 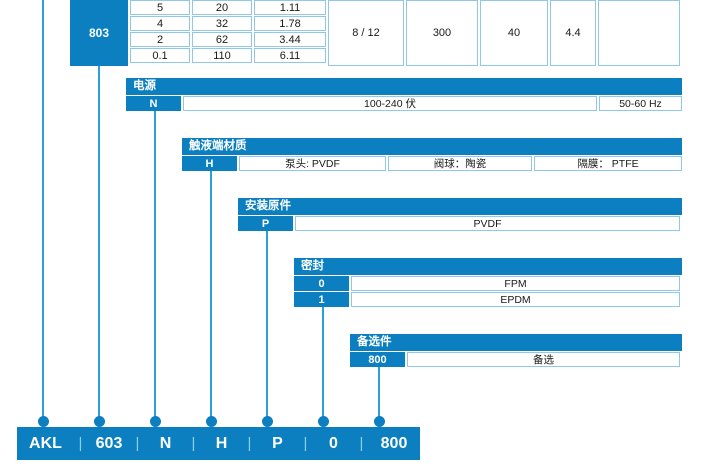 What do you see at coordinates (323, 421) in the screenshot?
I see `connector-dot-seal` at bounding box center [323, 421].